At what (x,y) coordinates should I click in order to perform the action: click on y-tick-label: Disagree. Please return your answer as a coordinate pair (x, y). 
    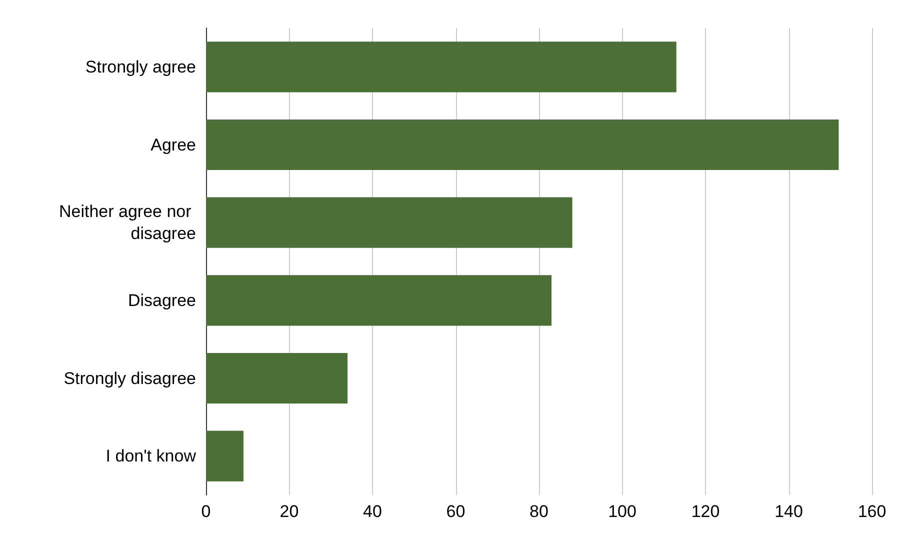
    Looking at the image, I should click on (162, 300).